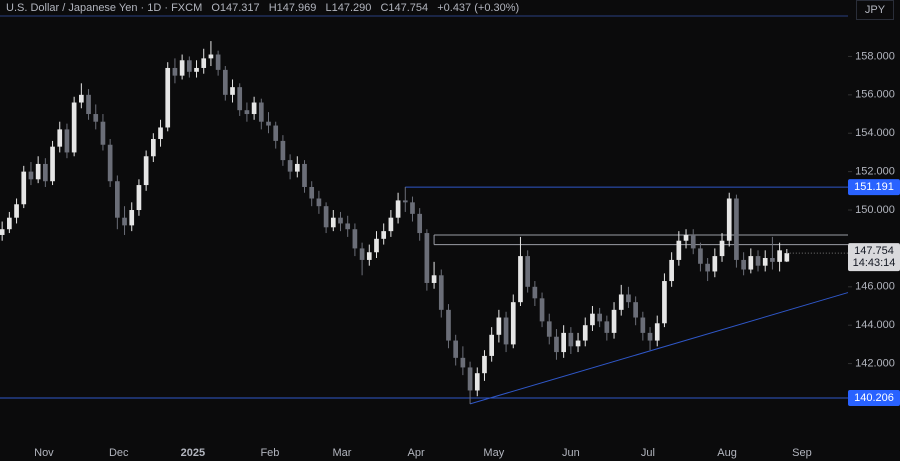  Describe the element at coordinates (235, 8) in the screenshot. I see `open-label: O147.317` at that location.